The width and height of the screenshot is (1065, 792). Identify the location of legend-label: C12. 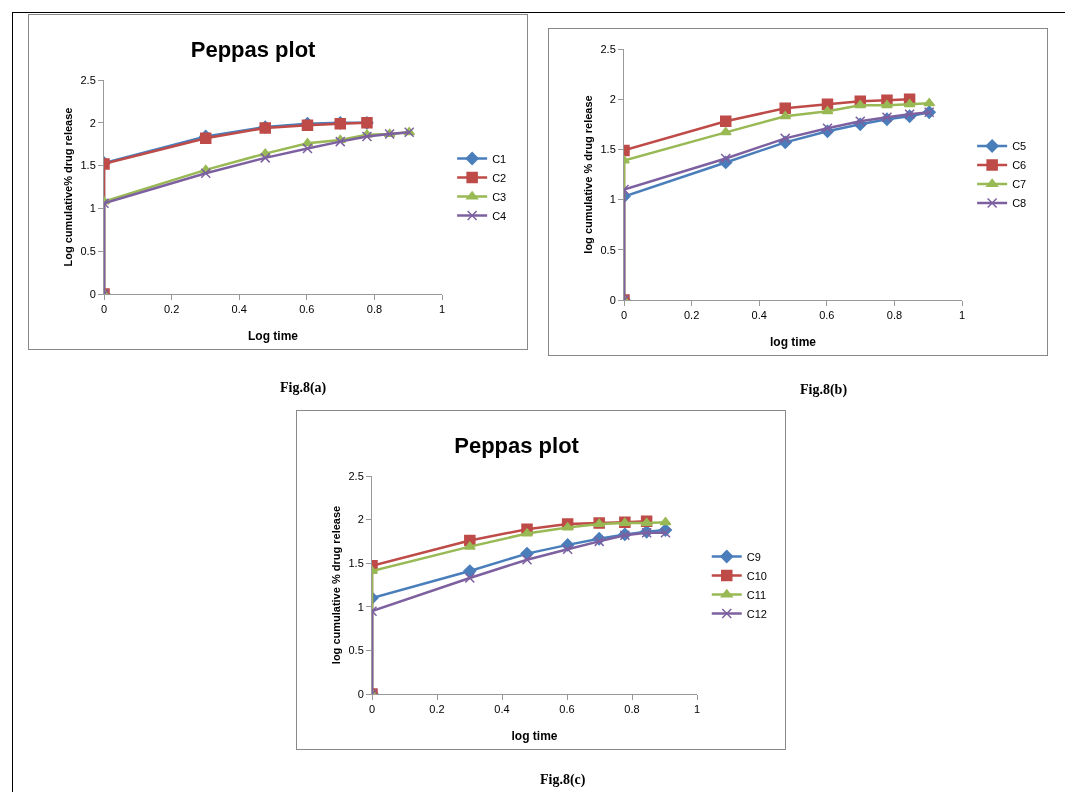
(756, 613).